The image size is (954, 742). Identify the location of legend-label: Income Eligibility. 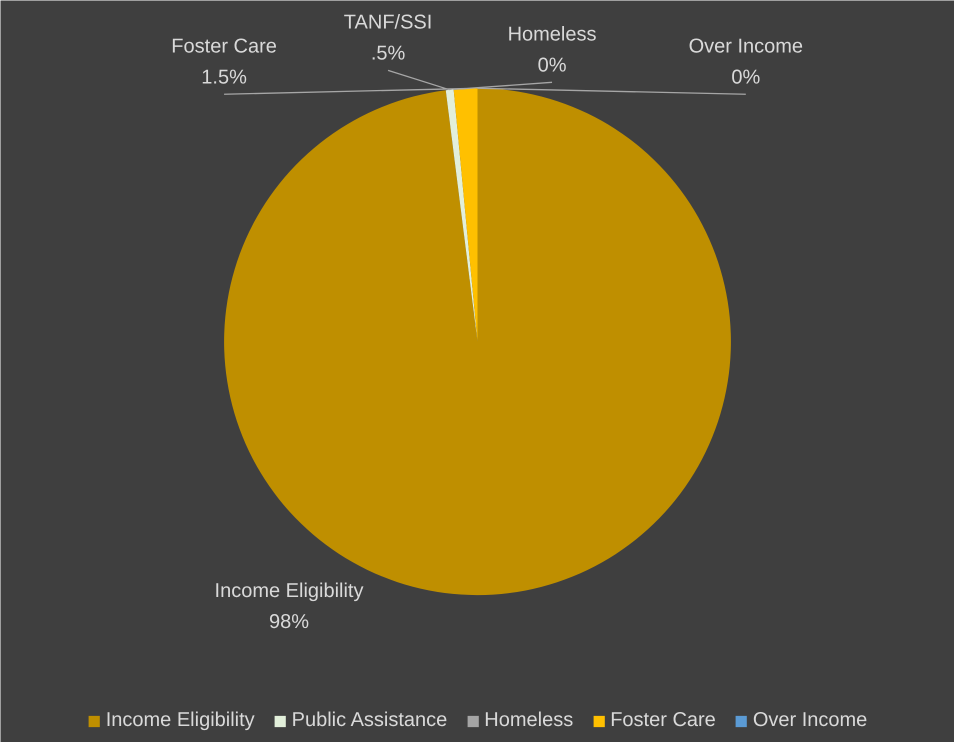
(180, 720).